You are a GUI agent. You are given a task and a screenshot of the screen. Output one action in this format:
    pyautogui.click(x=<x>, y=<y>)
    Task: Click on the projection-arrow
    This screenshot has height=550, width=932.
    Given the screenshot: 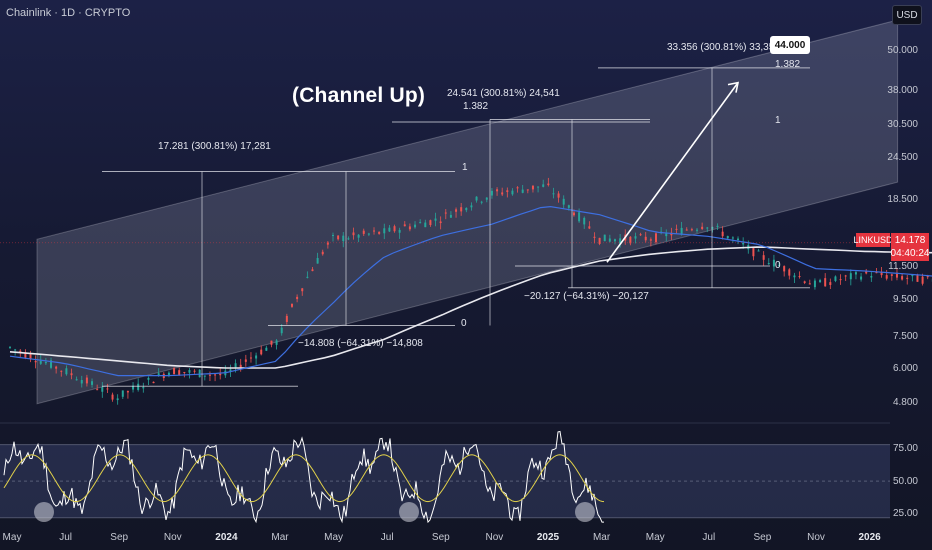 What is the action you would take?
    pyautogui.click(x=672, y=172)
    